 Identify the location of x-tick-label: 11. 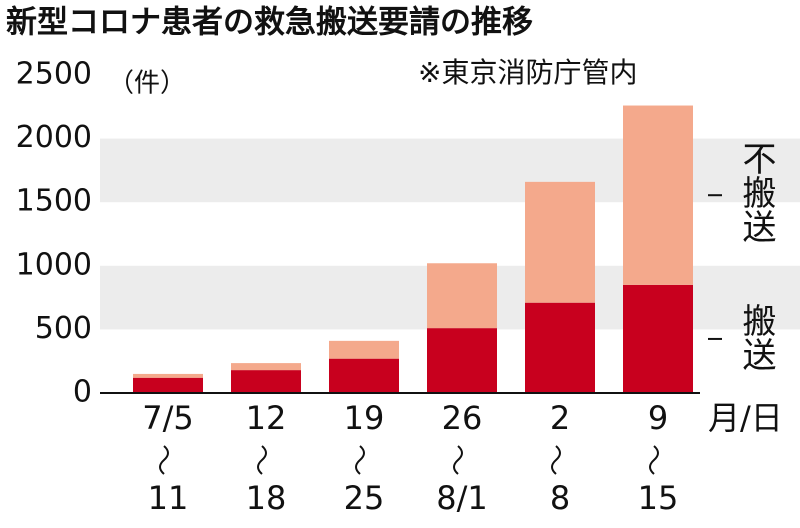
(168, 498).